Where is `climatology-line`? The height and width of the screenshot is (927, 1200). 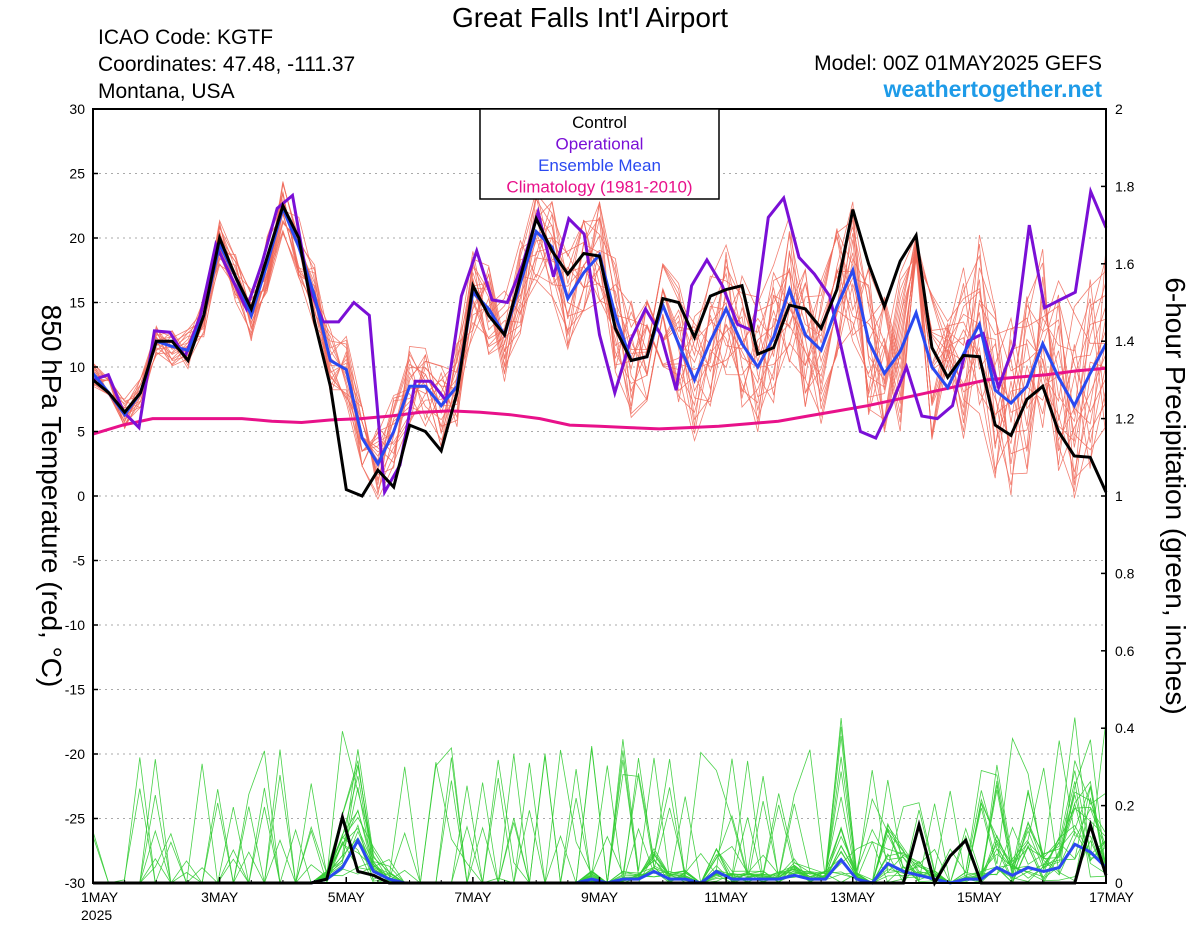
climatology-line is located at coordinates (599, 401).